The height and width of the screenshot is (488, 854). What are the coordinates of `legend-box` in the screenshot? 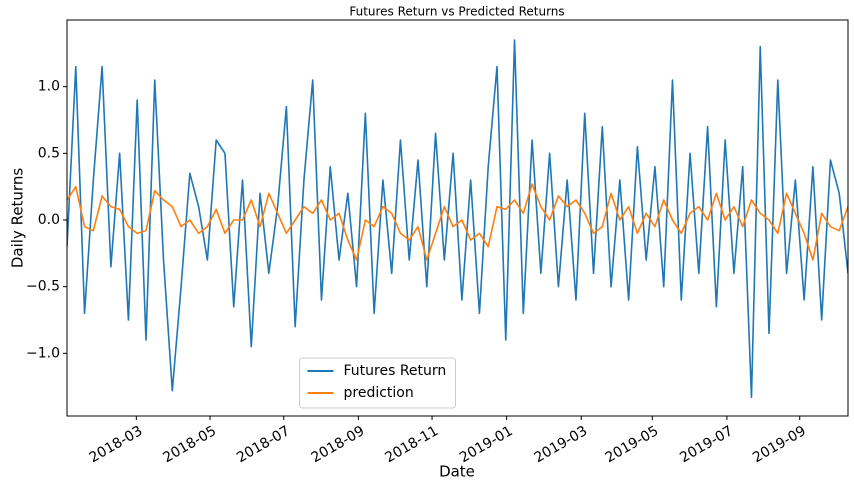 It's located at (377, 383).